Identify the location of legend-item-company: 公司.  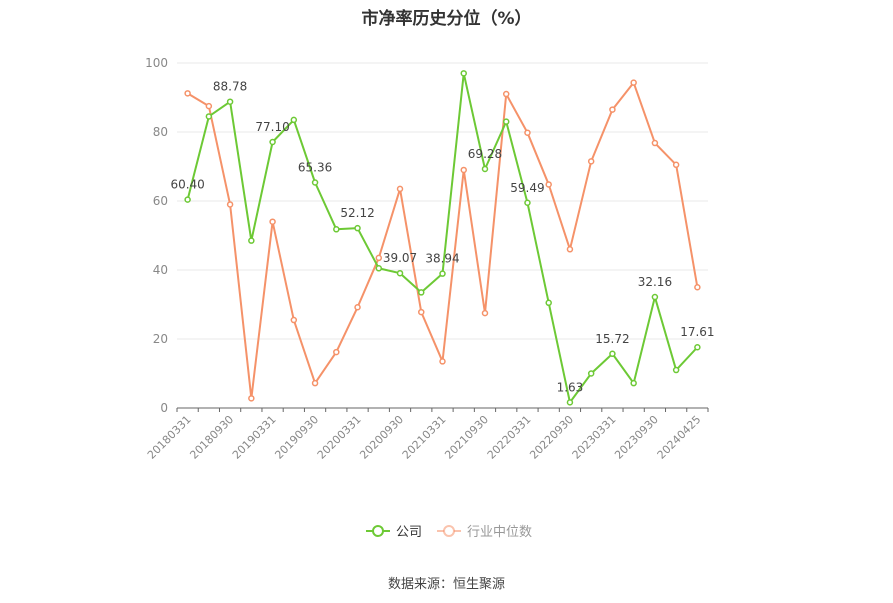
(394, 532).